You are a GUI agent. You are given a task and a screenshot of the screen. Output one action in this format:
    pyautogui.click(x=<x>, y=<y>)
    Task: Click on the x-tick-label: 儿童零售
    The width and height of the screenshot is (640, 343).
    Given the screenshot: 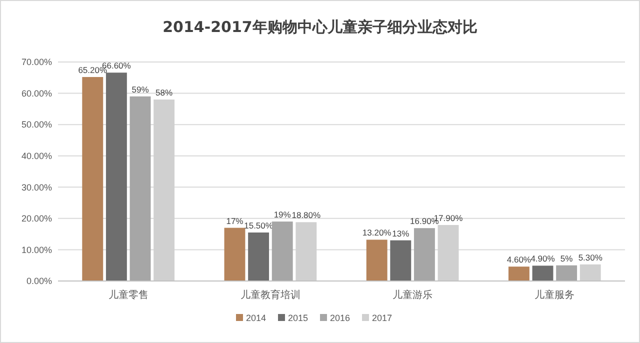 What is the action you would take?
    pyautogui.click(x=128, y=295)
    